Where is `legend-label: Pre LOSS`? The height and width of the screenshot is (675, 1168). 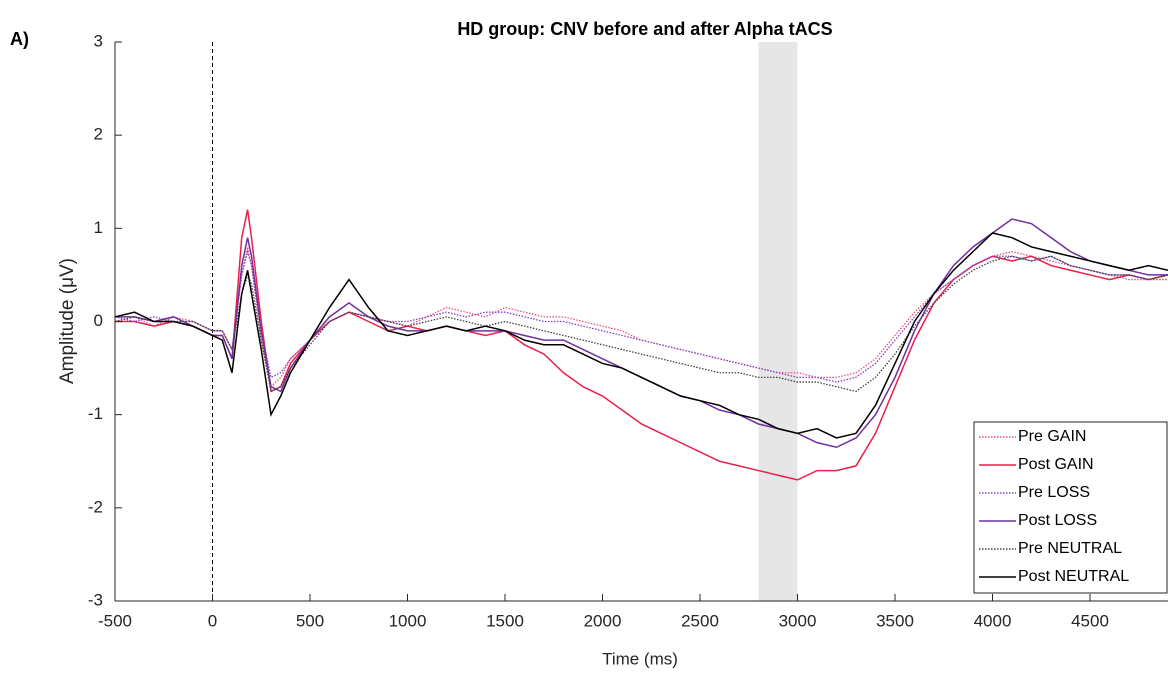
legend-label: Pre LOSS is located at coordinates (1054, 492).